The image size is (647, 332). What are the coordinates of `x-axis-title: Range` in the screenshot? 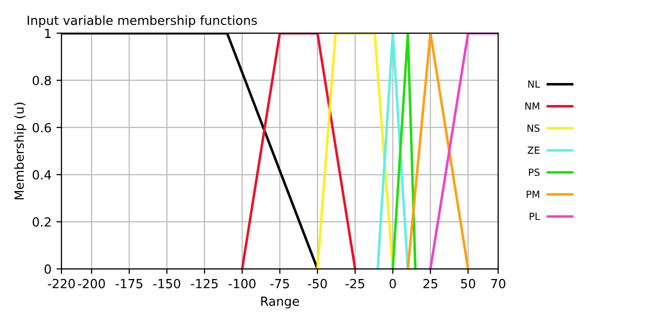 It's located at (280, 302).